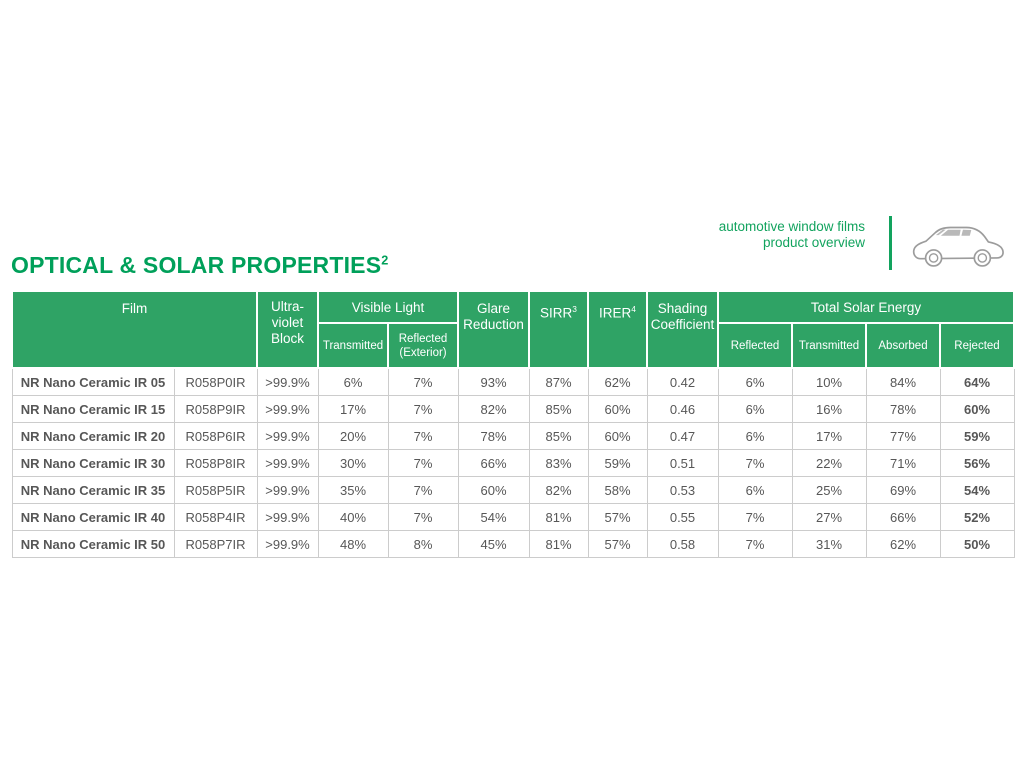 Image resolution: width=1024 pixels, height=768 pixels. What do you see at coordinates (682, 409) in the screenshot?
I see `cell-shading-coefficient: 0.46` at bounding box center [682, 409].